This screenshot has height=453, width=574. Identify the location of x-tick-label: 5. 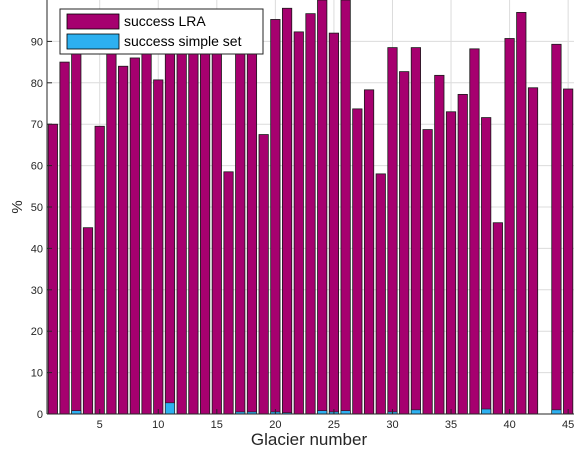
(100, 425).